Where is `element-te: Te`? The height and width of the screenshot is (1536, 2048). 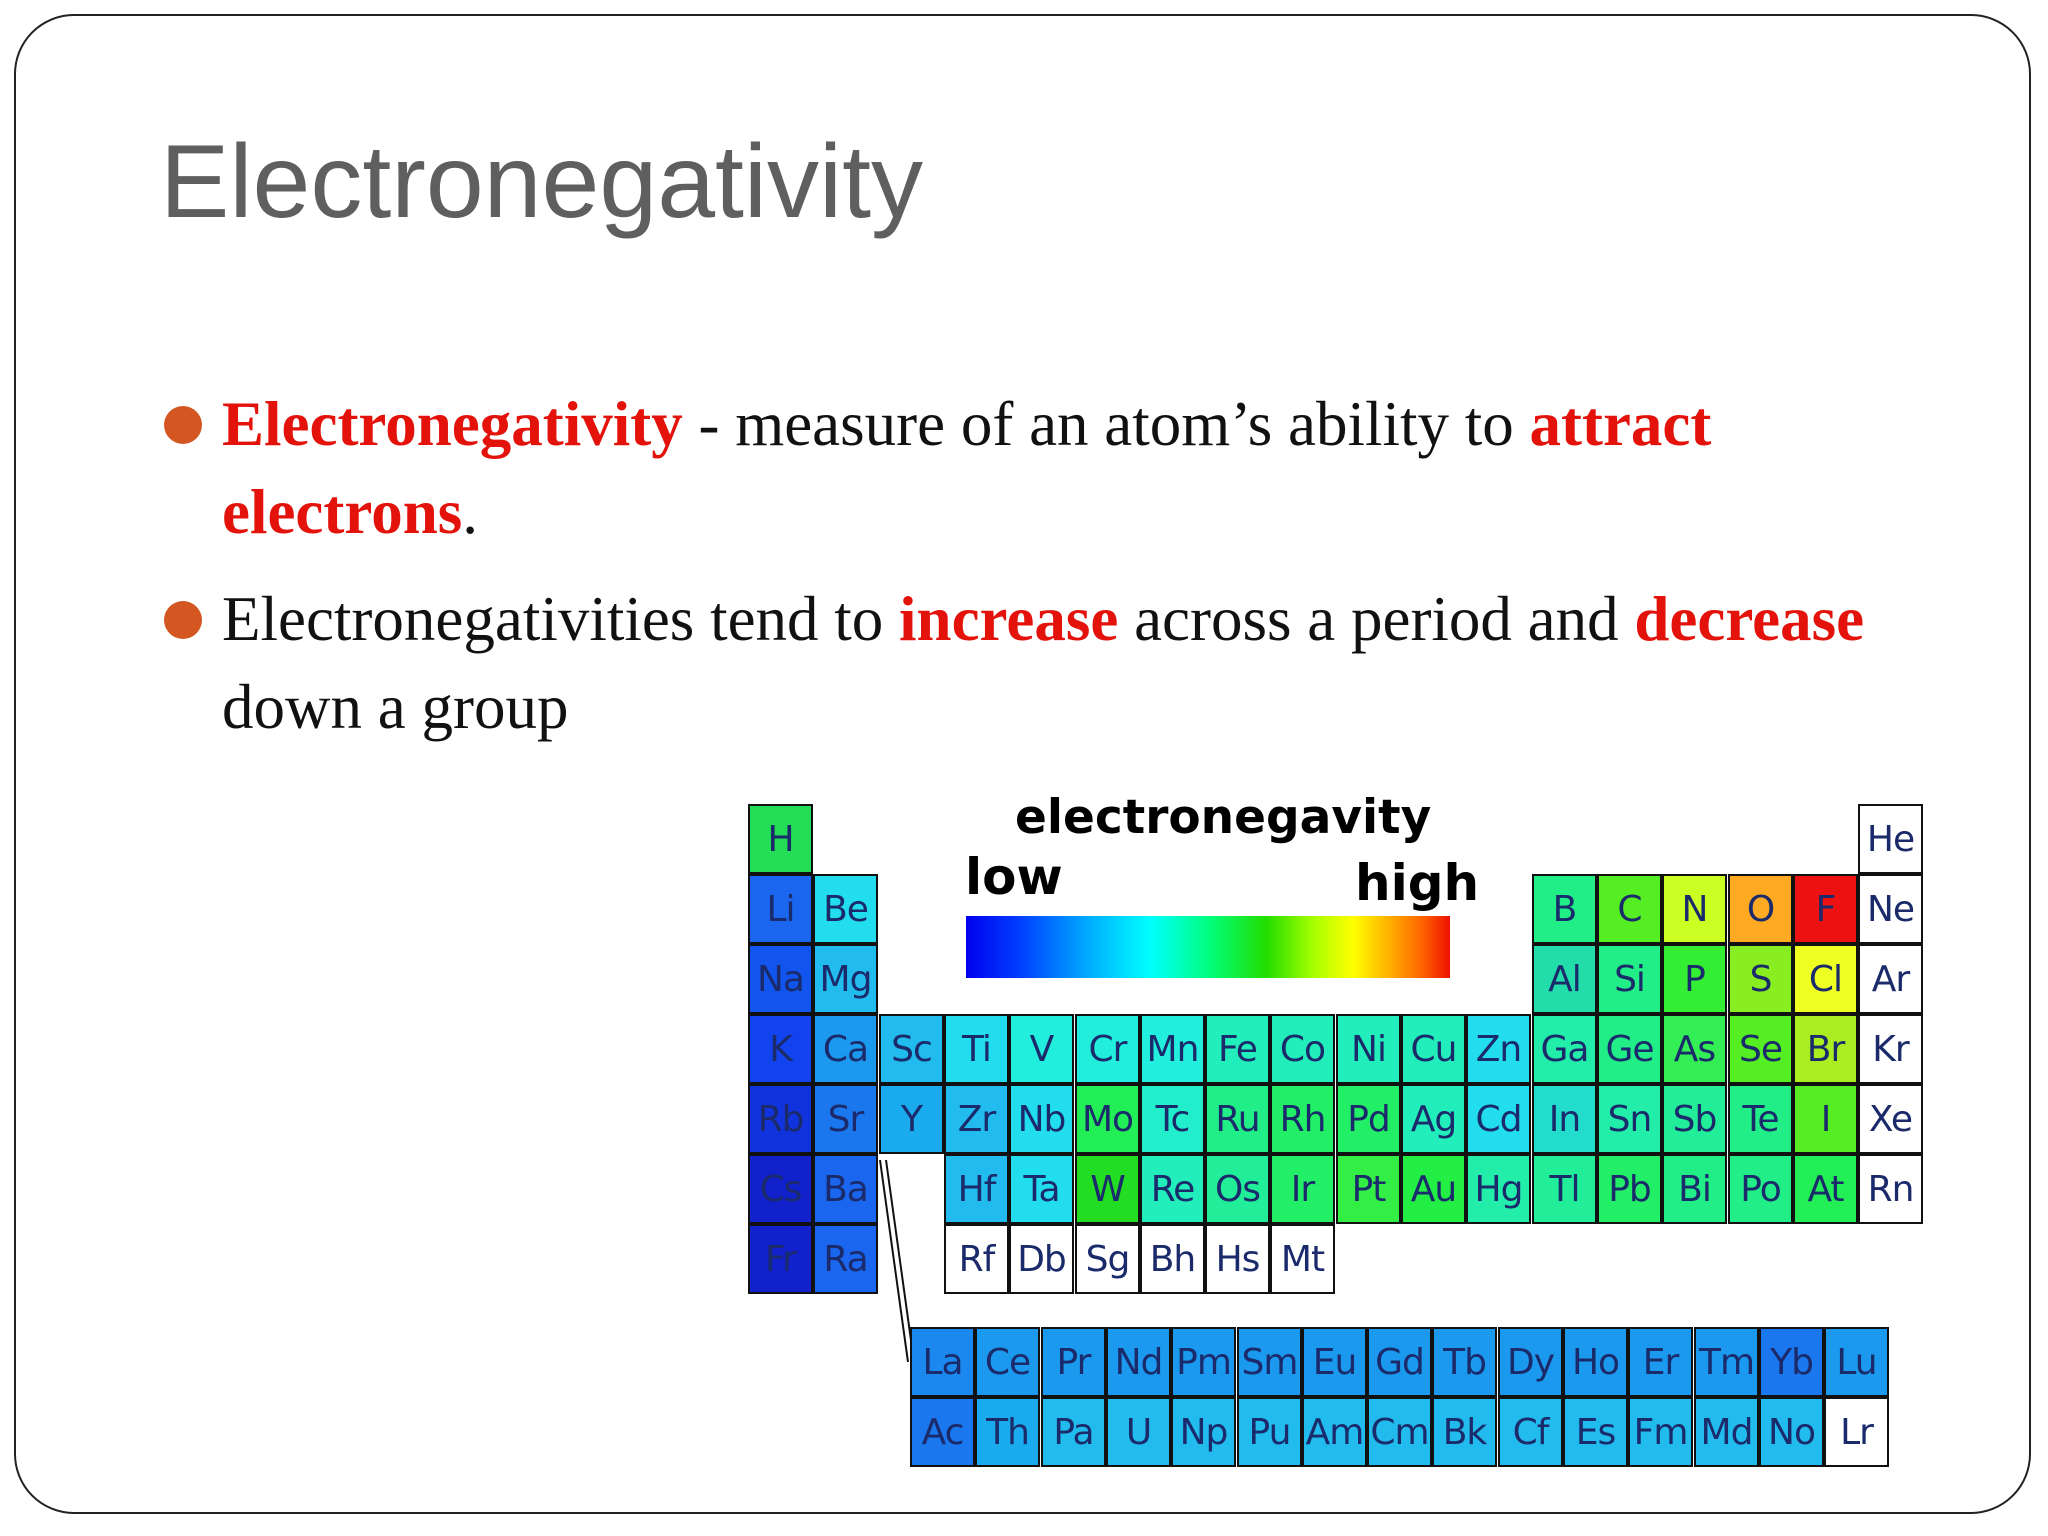 element-te: Te is located at coordinates (1760, 1119).